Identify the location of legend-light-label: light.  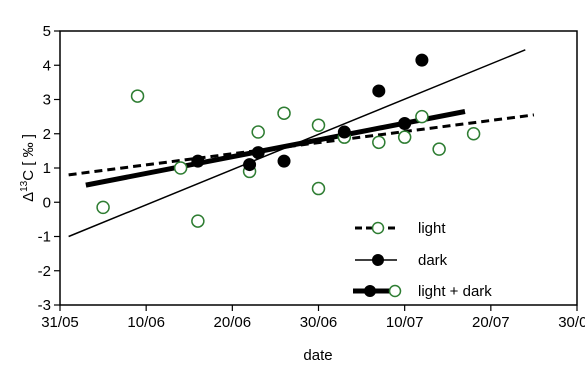
(432, 228).